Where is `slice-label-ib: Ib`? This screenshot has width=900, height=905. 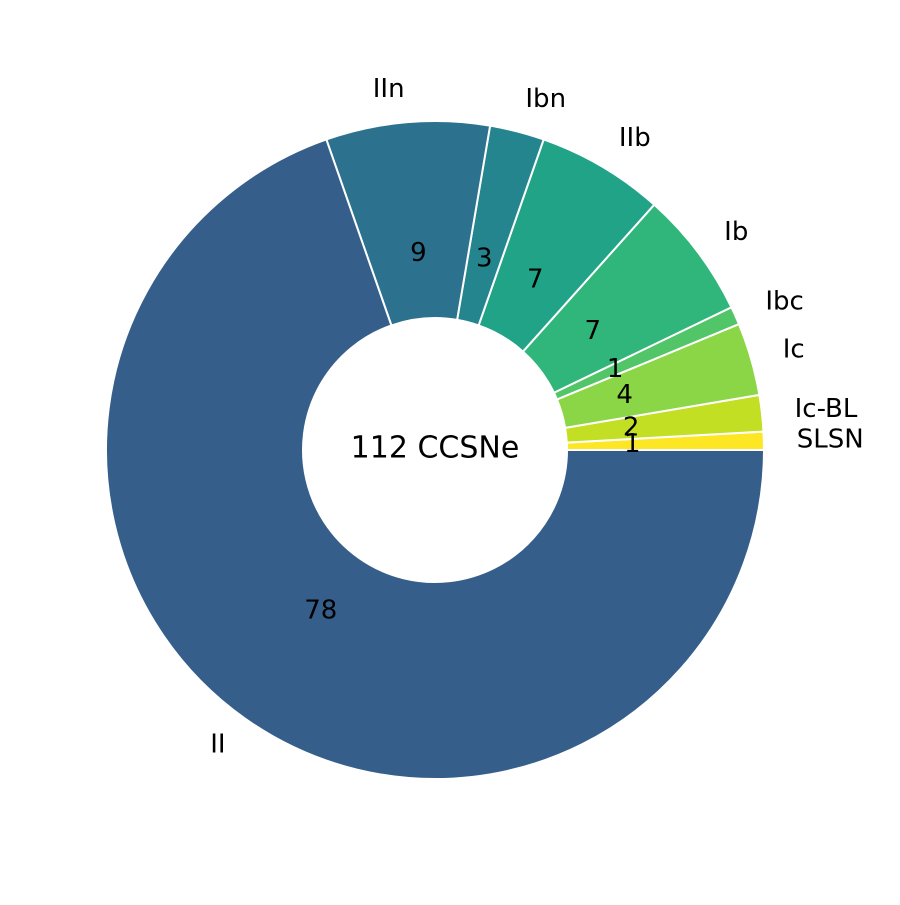 slice-label-ib: Ib is located at coordinates (736, 232).